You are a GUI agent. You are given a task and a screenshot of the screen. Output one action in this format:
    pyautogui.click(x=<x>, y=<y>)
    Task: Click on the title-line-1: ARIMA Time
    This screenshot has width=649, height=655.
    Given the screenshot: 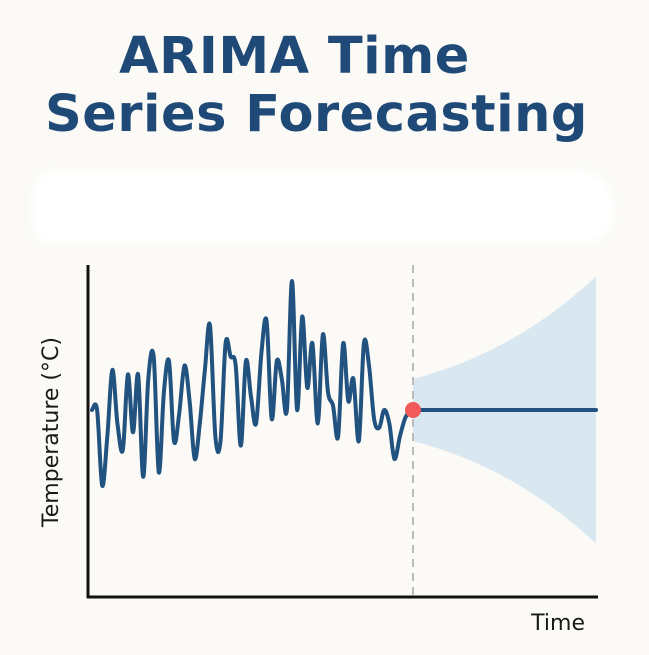 What is the action you would take?
    pyautogui.click(x=294, y=56)
    